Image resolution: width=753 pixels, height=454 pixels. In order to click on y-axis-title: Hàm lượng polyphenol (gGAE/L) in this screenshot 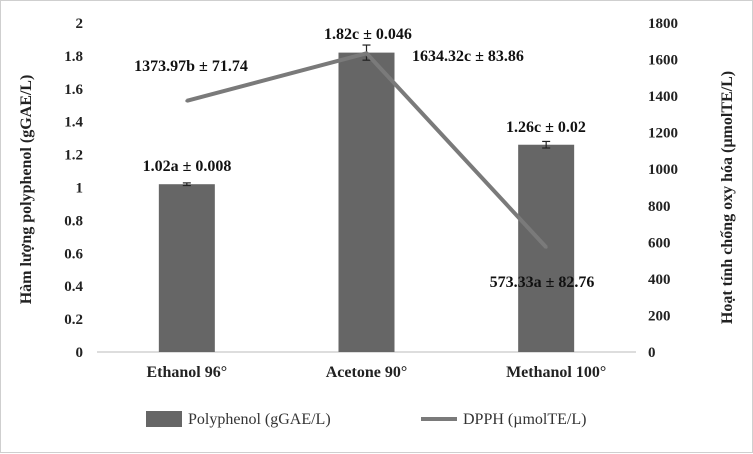, I will do `click(26, 190)`.